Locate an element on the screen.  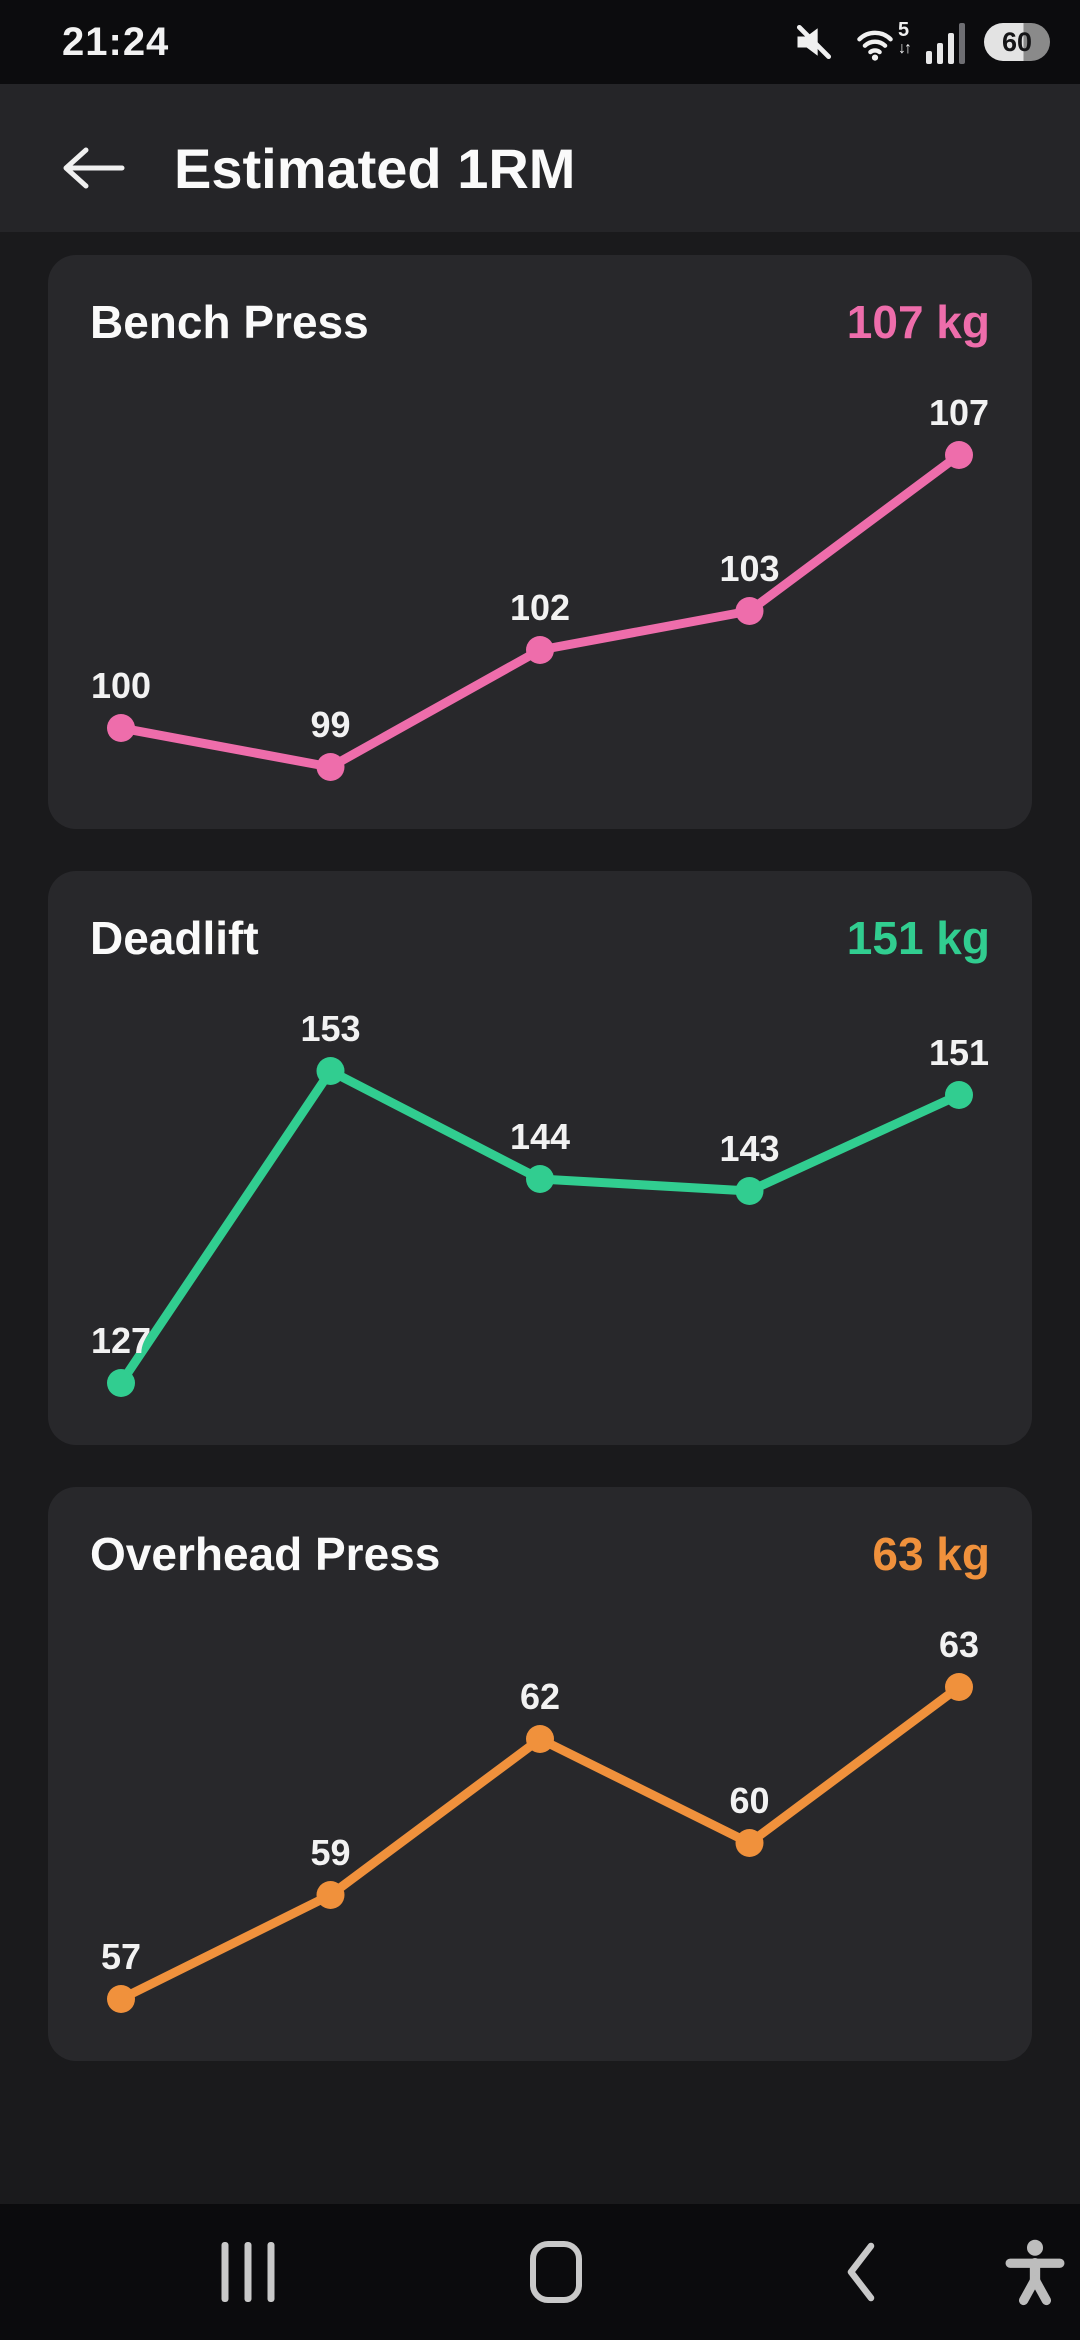
left-arrow-icon is located at coordinates (94, 168).